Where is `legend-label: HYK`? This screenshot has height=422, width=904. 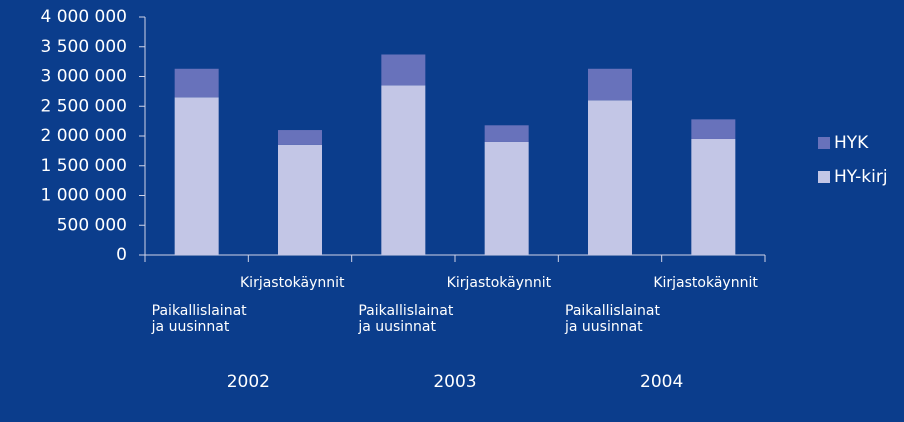
legend-label: HYK is located at coordinates (851, 143).